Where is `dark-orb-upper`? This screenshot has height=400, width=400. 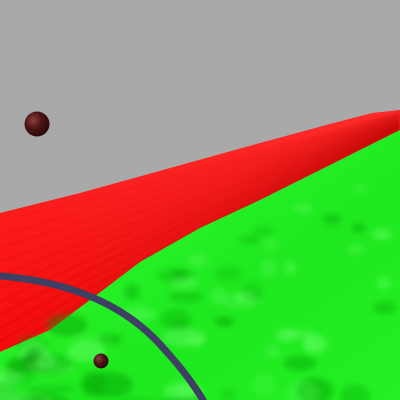 dark-orb-upper is located at coordinates (37, 124).